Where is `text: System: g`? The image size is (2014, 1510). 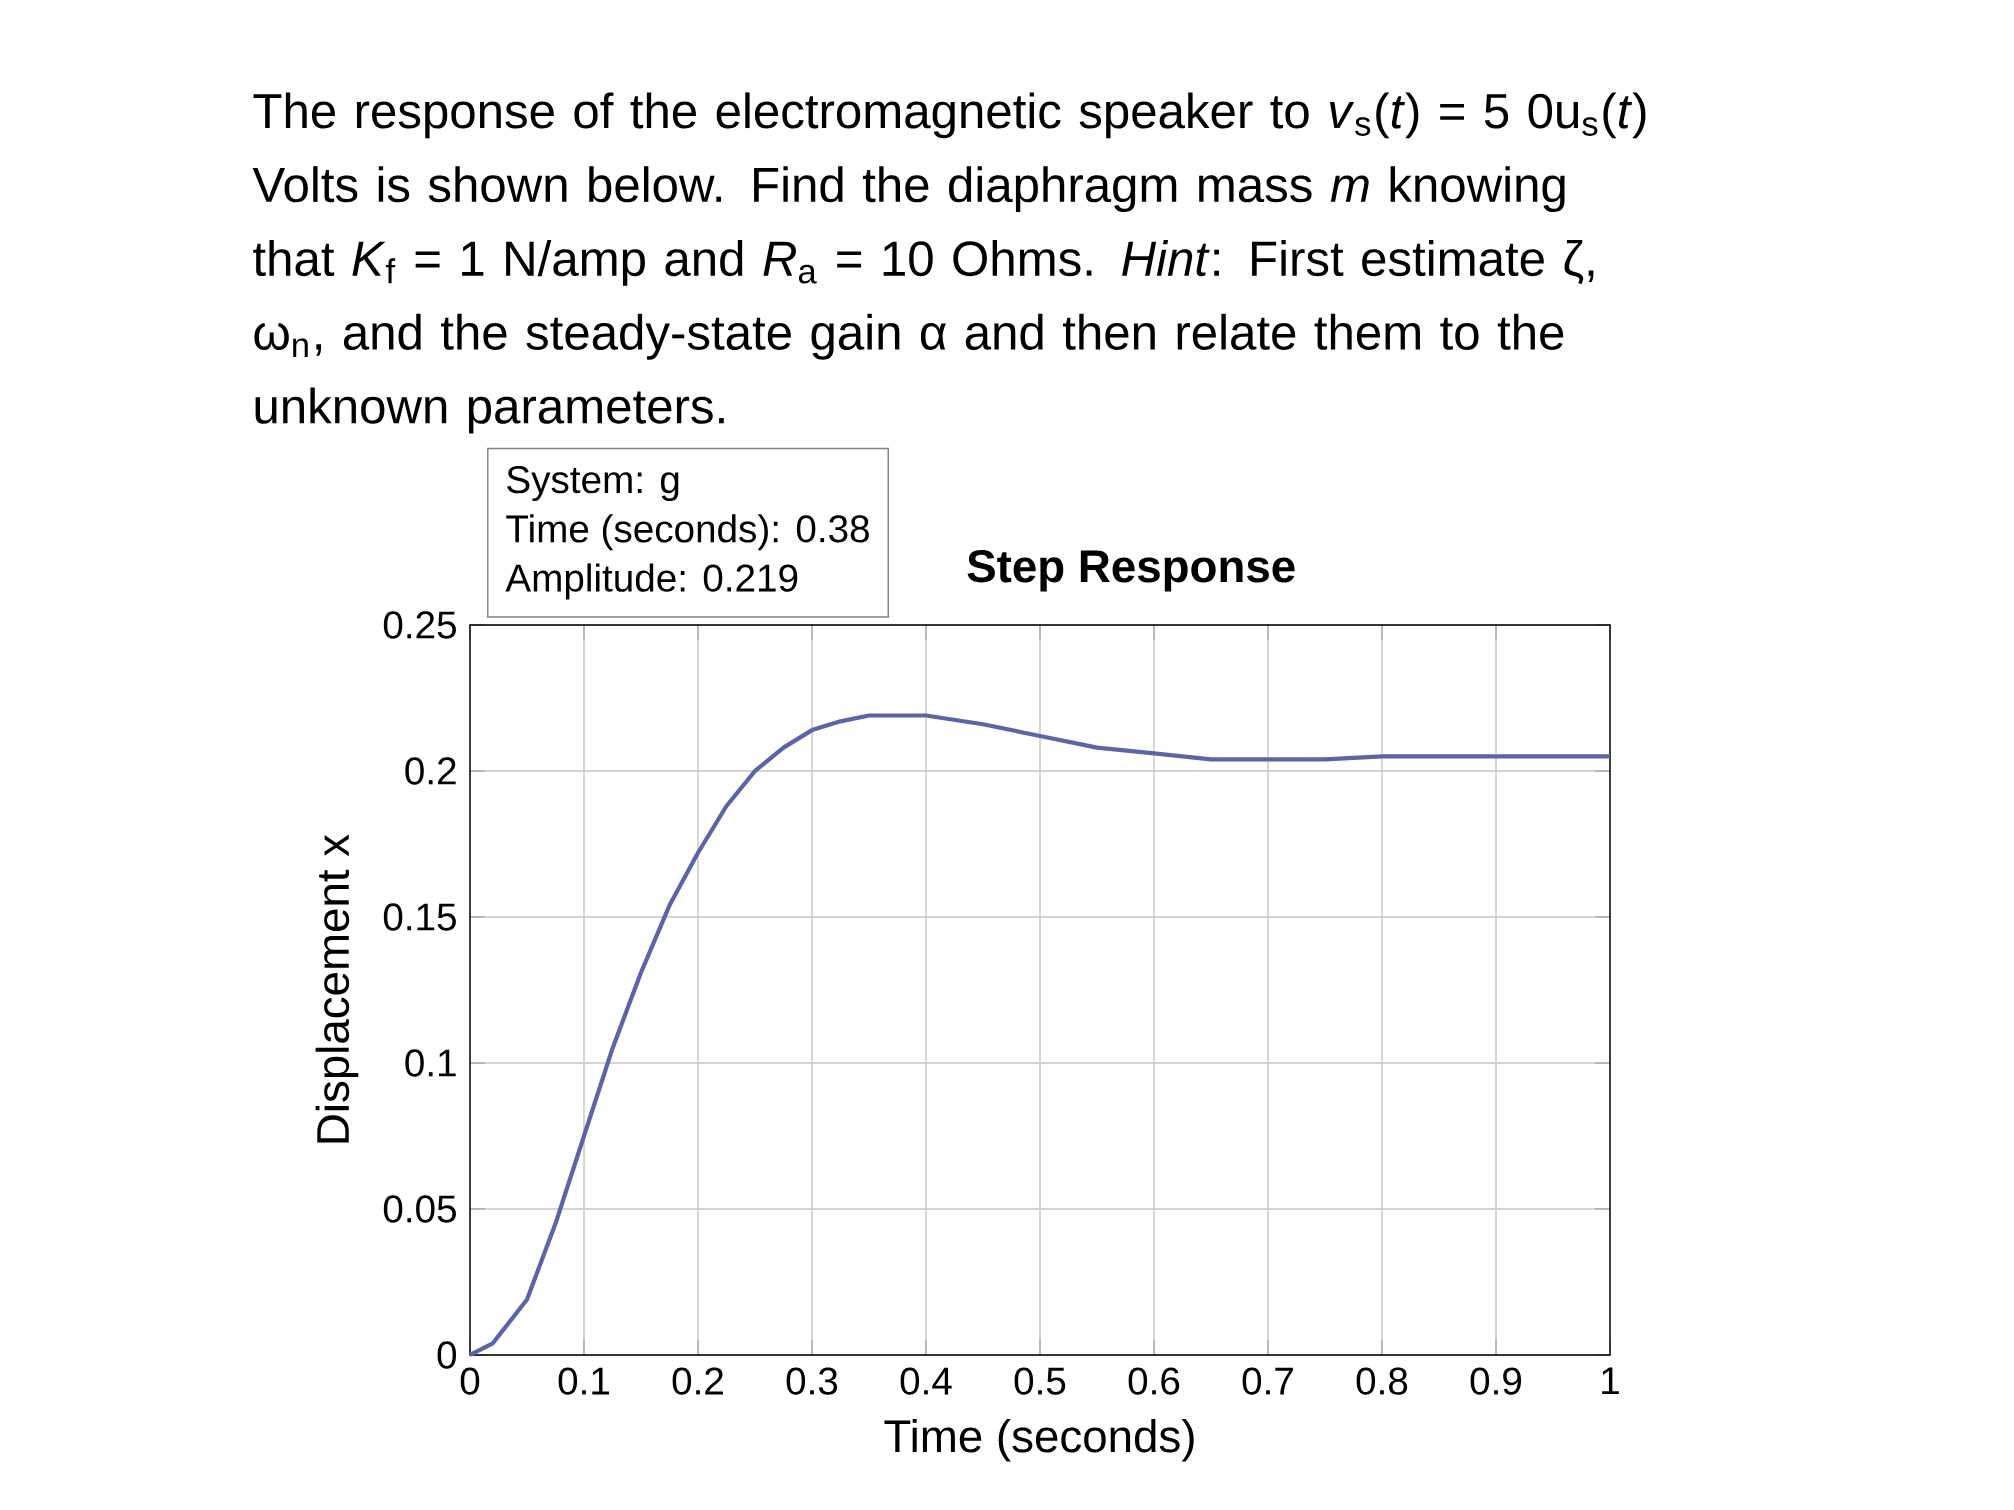 text: System: g is located at coordinates (593, 483).